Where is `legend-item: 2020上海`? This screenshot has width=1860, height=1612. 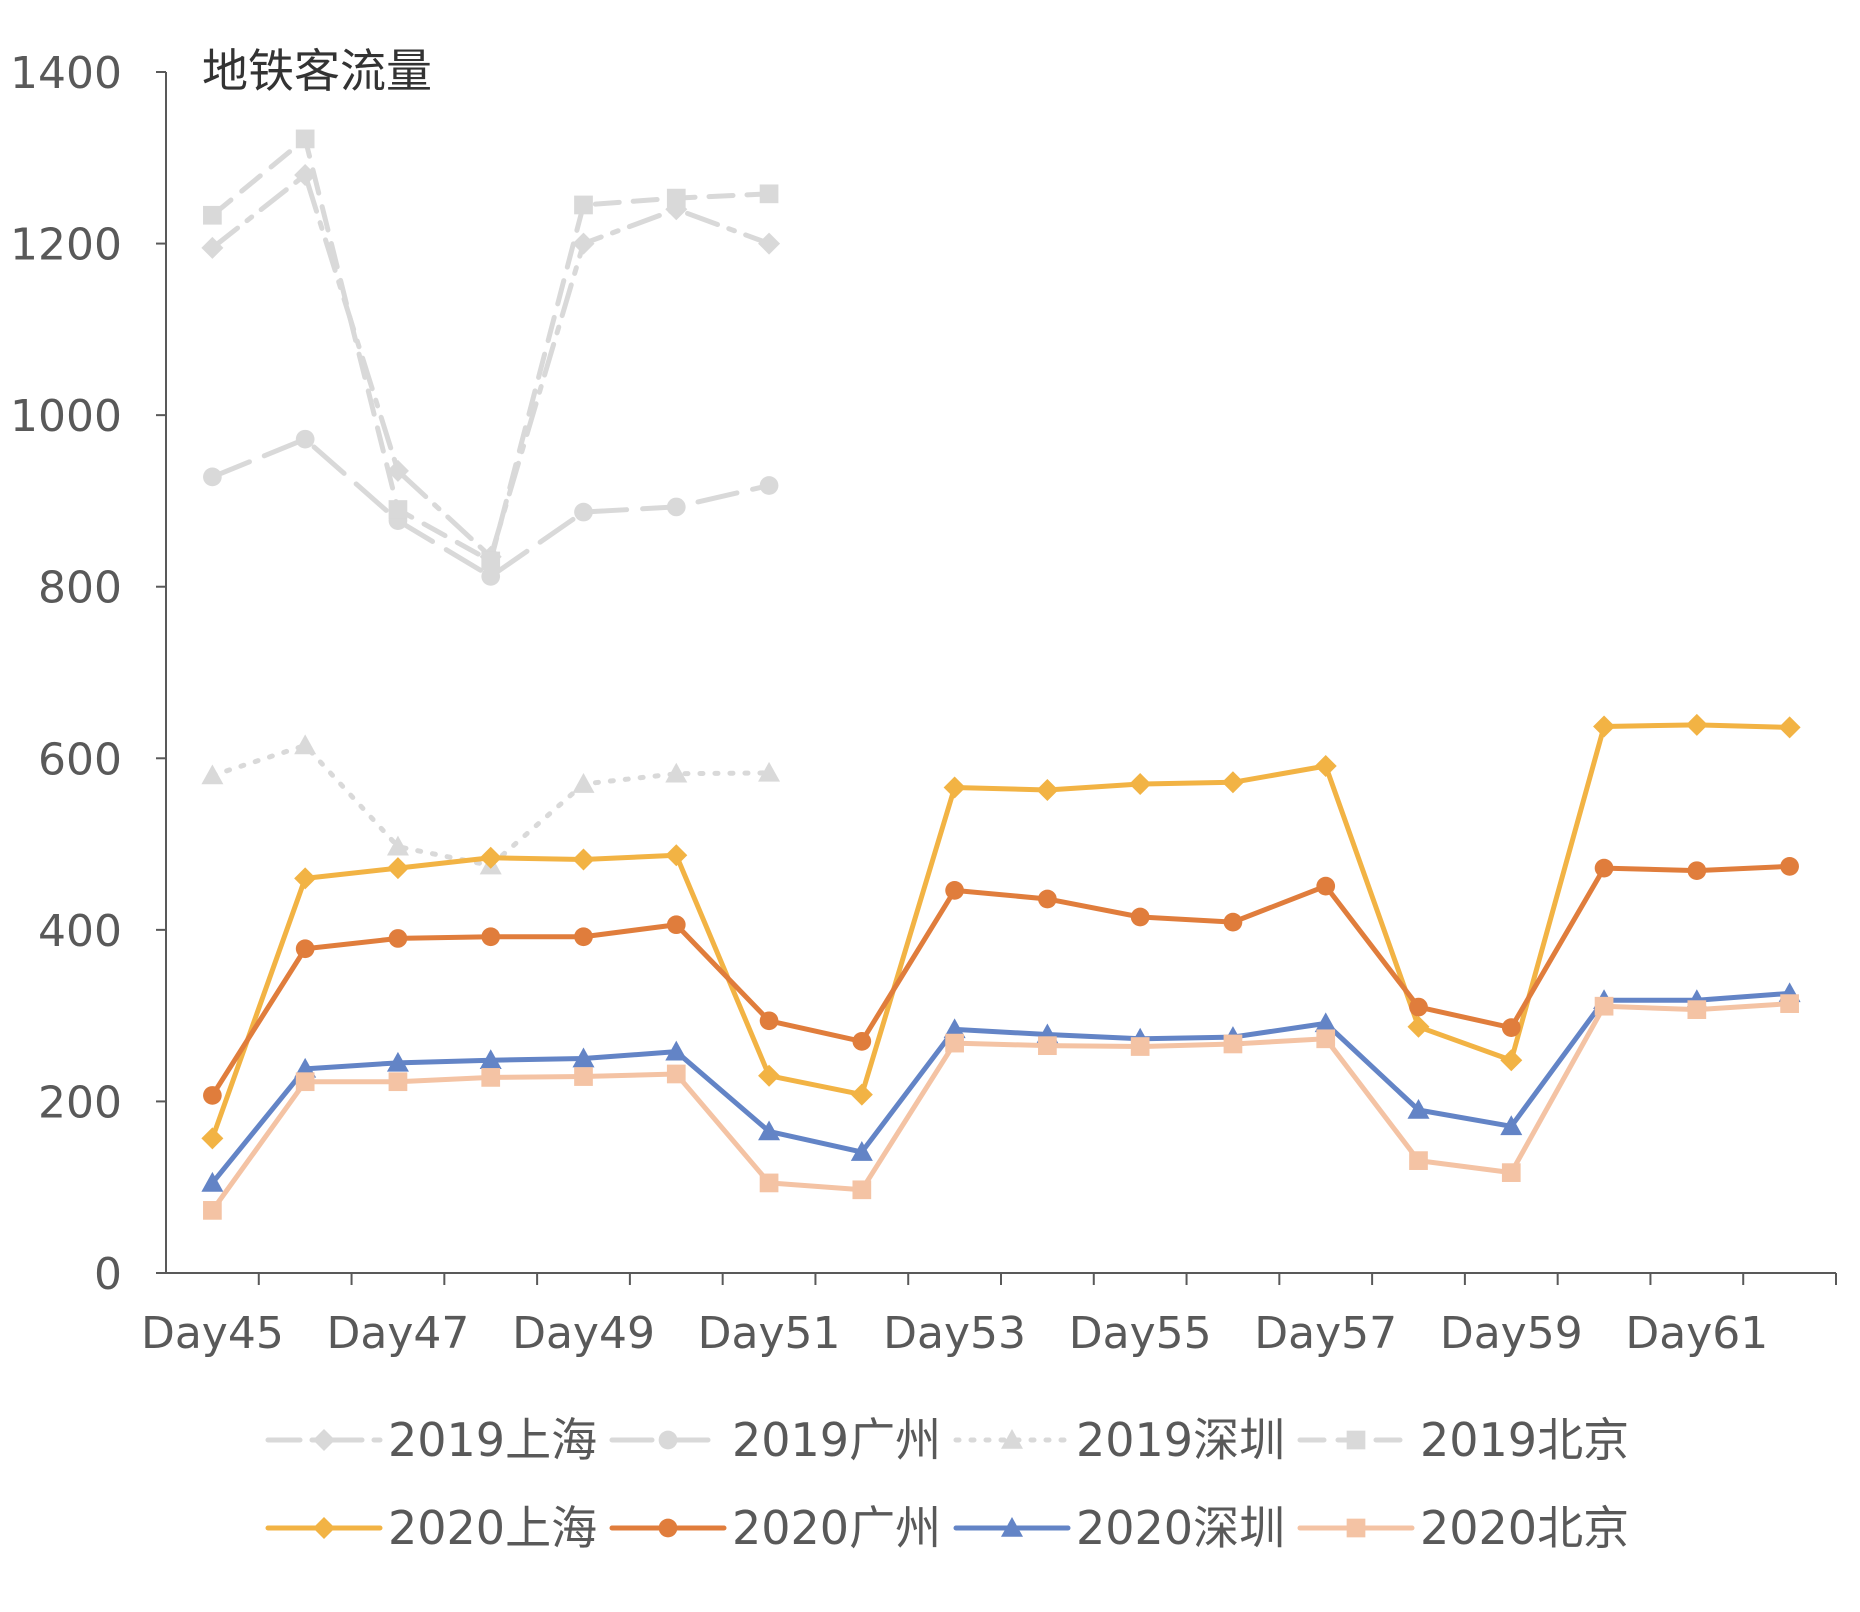 legend-item: 2020上海 is located at coordinates (431, 1528).